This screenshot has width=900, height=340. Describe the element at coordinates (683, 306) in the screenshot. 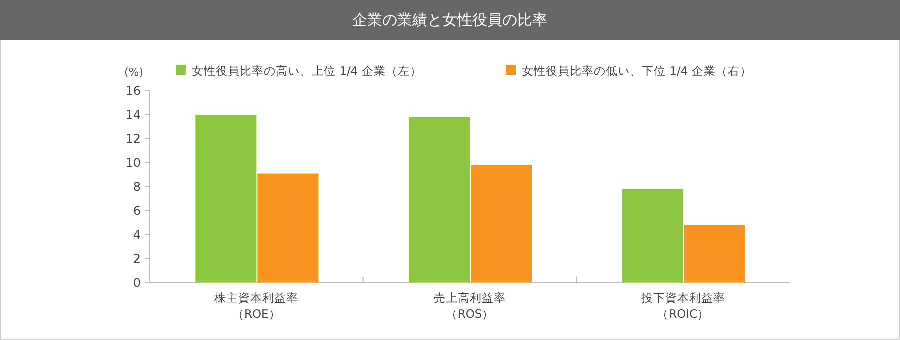

I see `x-tick-label: 投下資本利益率（ROIC）` at that location.